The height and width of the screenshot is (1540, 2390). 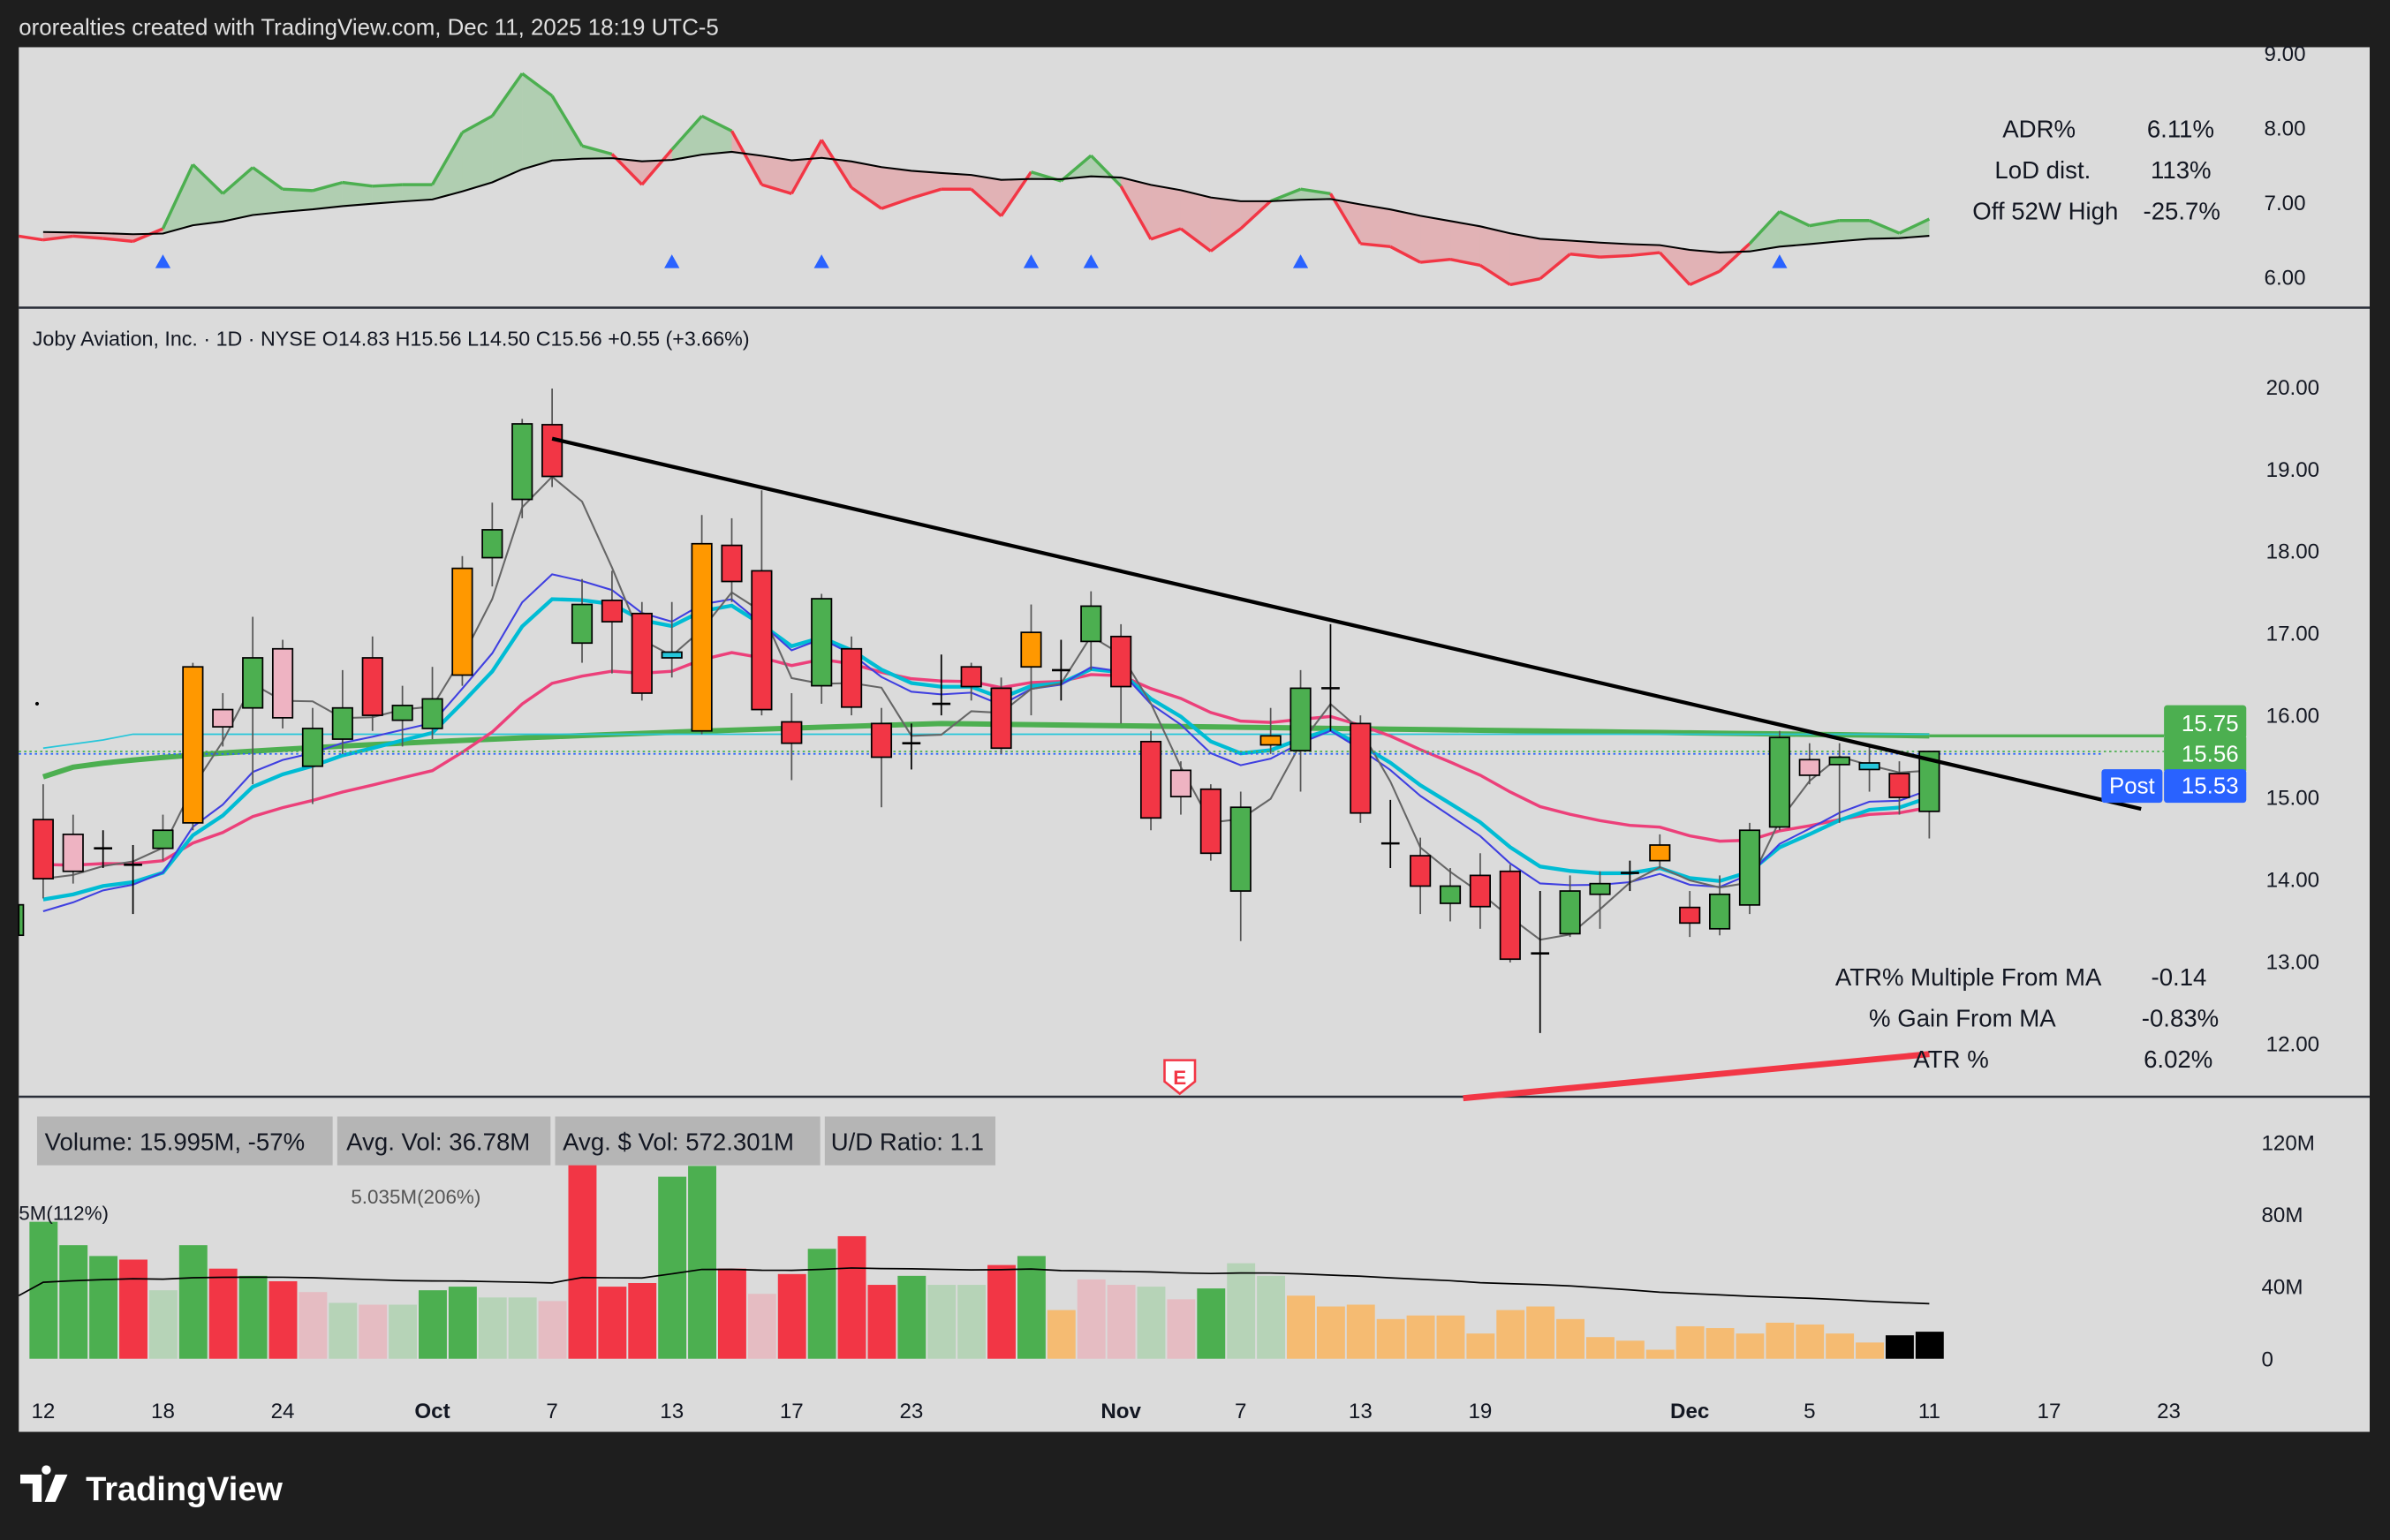 I want to click on tradingview-logo: TradingView, so click(x=152, y=1486).